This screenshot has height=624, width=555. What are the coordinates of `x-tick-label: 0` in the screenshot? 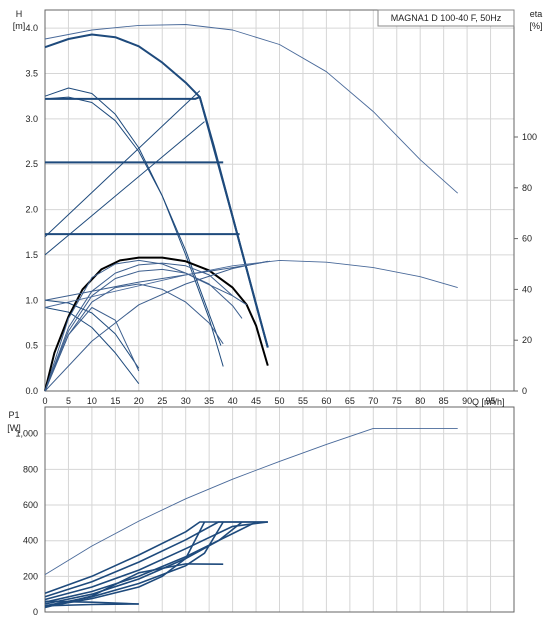 It's located at (44, 401).